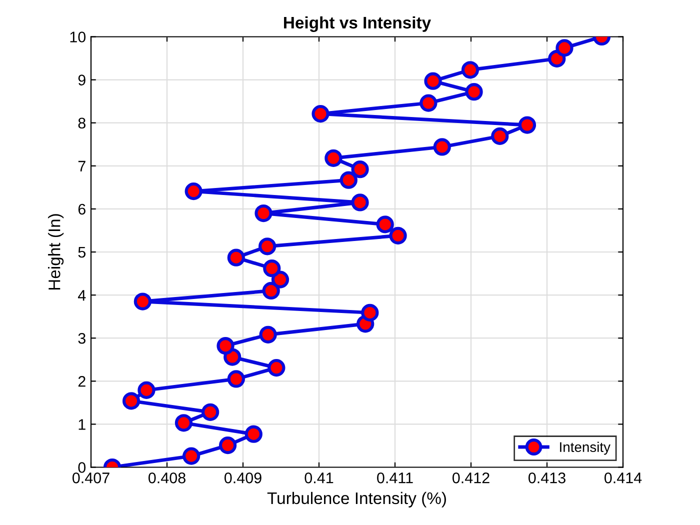  I want to click on y-tick-label: 1, so click(82, 424).